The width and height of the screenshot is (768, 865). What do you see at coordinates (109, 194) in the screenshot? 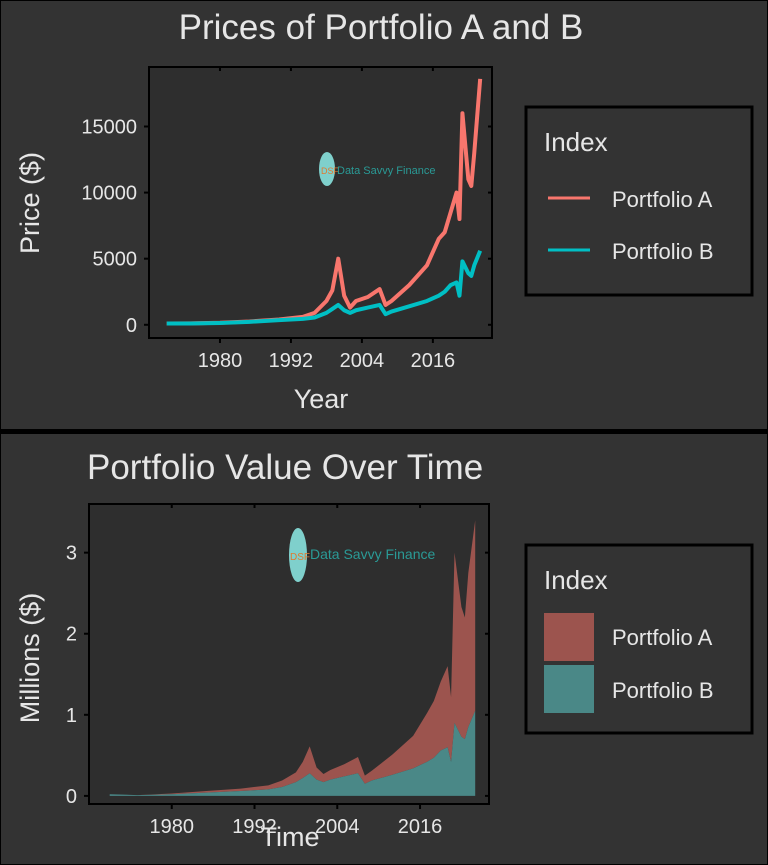
I see `y-tick-label: 10000` at bounding box center [109, 194].